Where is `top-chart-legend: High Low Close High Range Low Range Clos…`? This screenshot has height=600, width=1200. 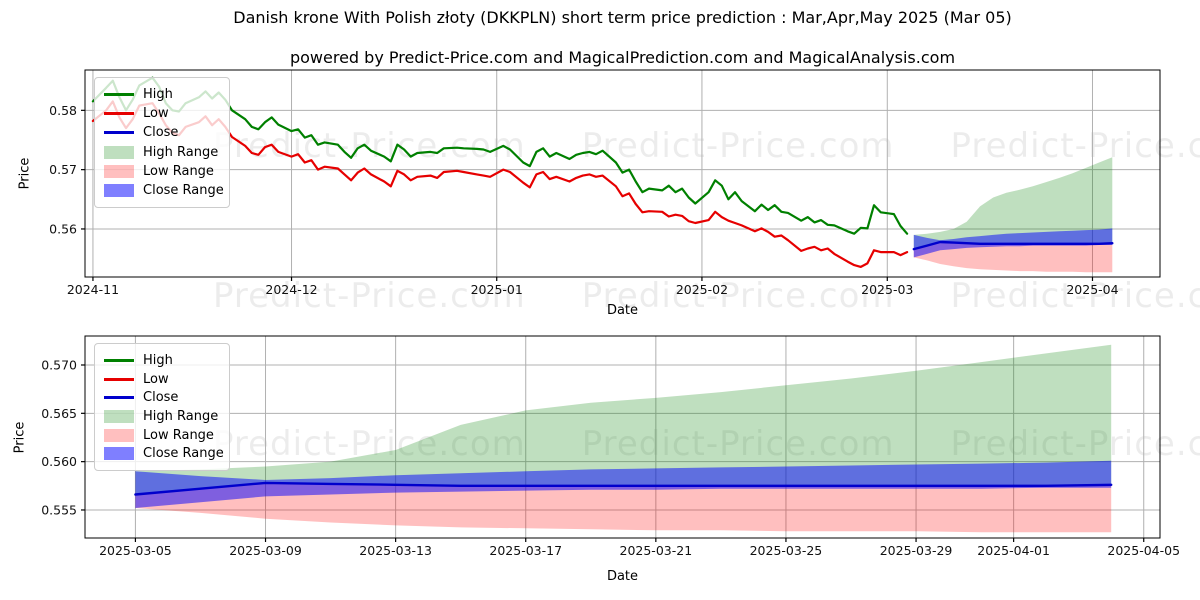 top-chart-legend: High Low Close High Range Low Range Clos… is located at coordinates (162, 142).